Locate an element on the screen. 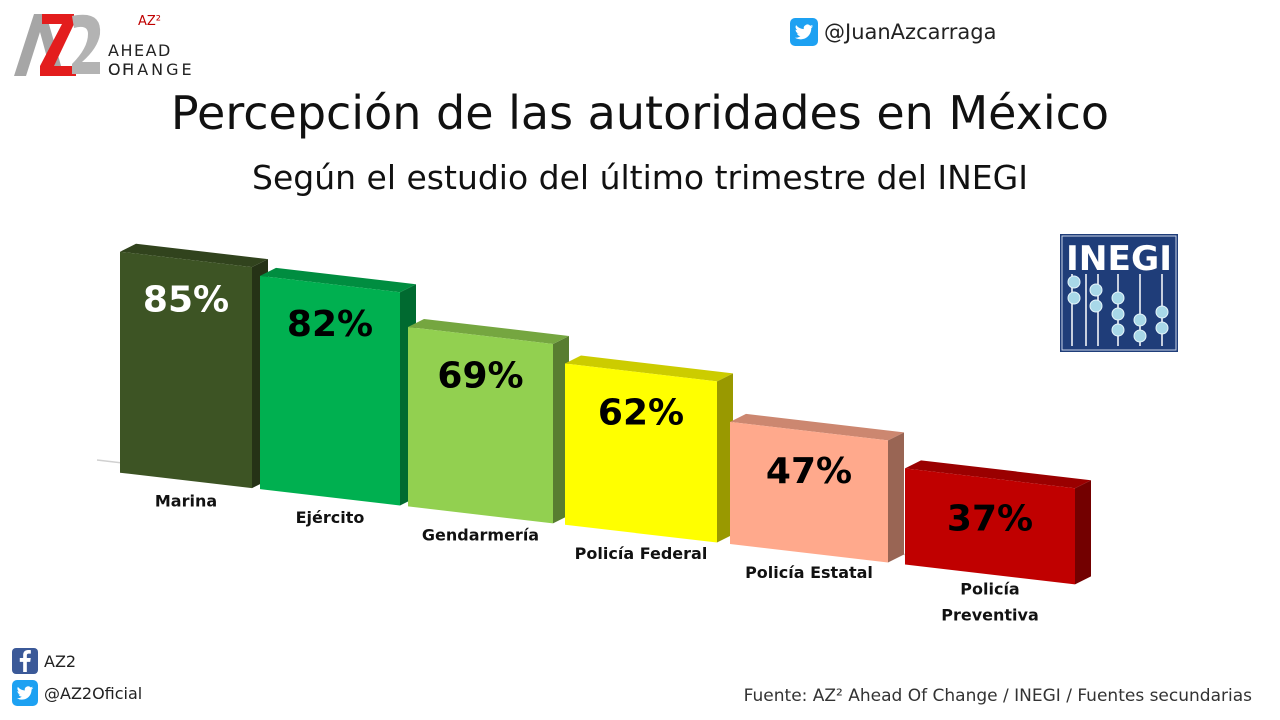 This screenshot has height=720, width=1280. category-label: Gendarmería is located at coordinates (480, 534).